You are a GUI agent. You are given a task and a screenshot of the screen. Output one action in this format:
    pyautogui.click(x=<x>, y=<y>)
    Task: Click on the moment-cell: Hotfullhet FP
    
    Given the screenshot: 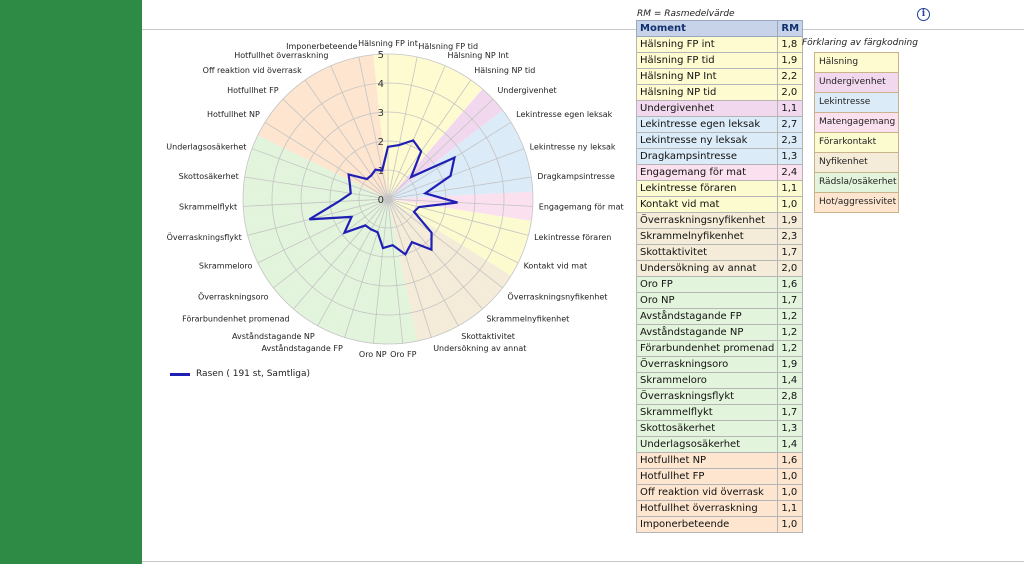 What is the action you would take?
    pyautogui.click(x=707, y=476)
    